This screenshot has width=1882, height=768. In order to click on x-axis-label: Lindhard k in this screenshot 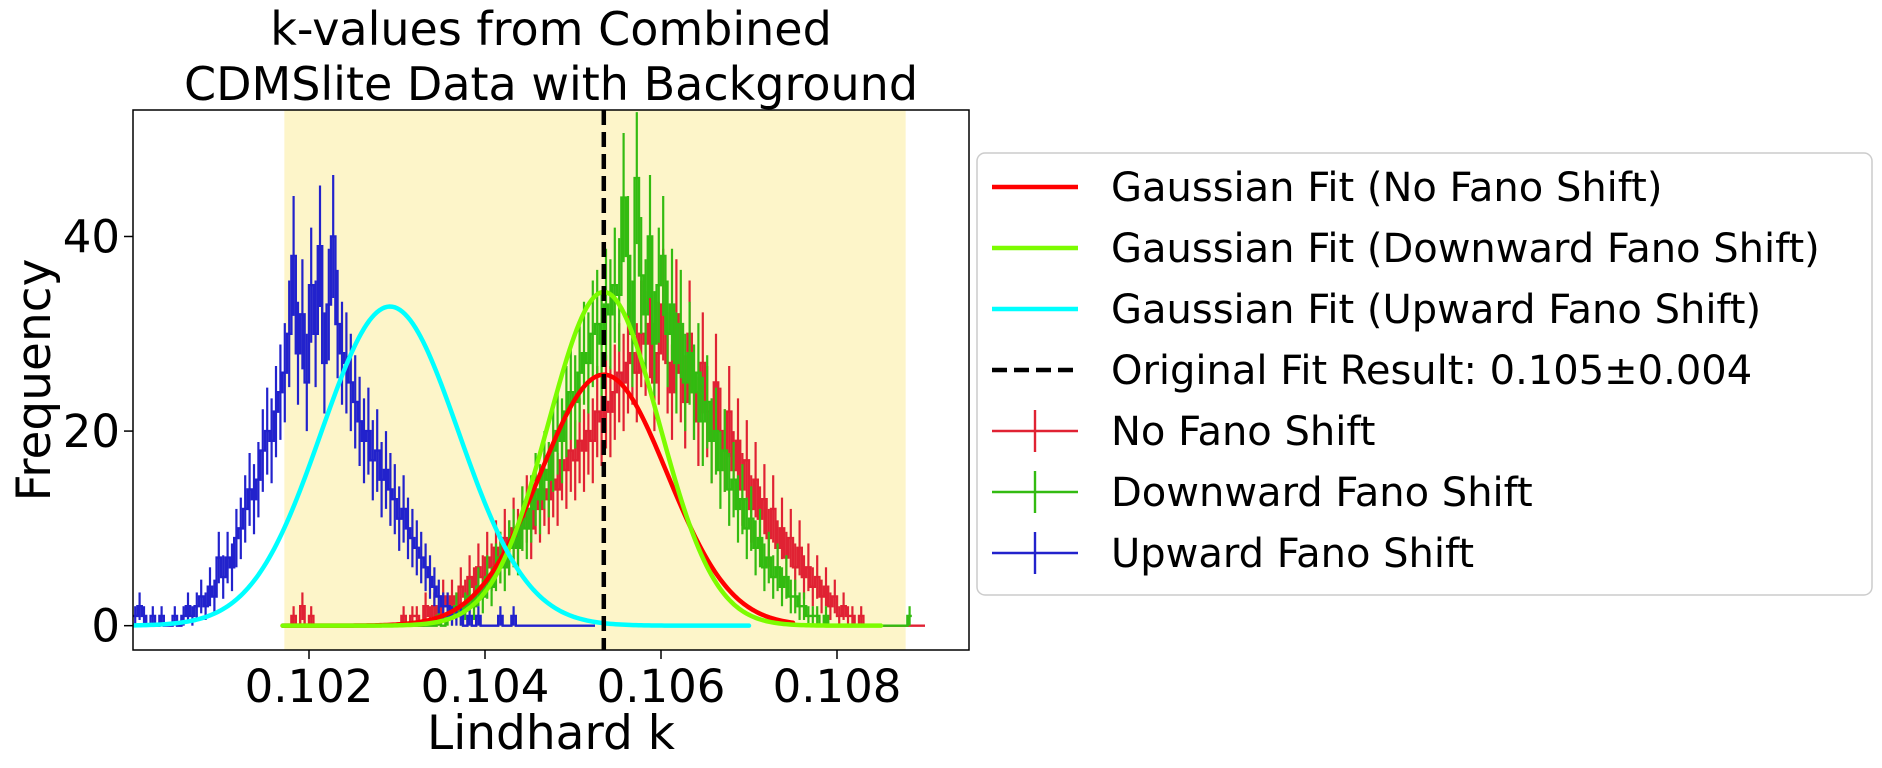, I will do `click(551, 733)`.